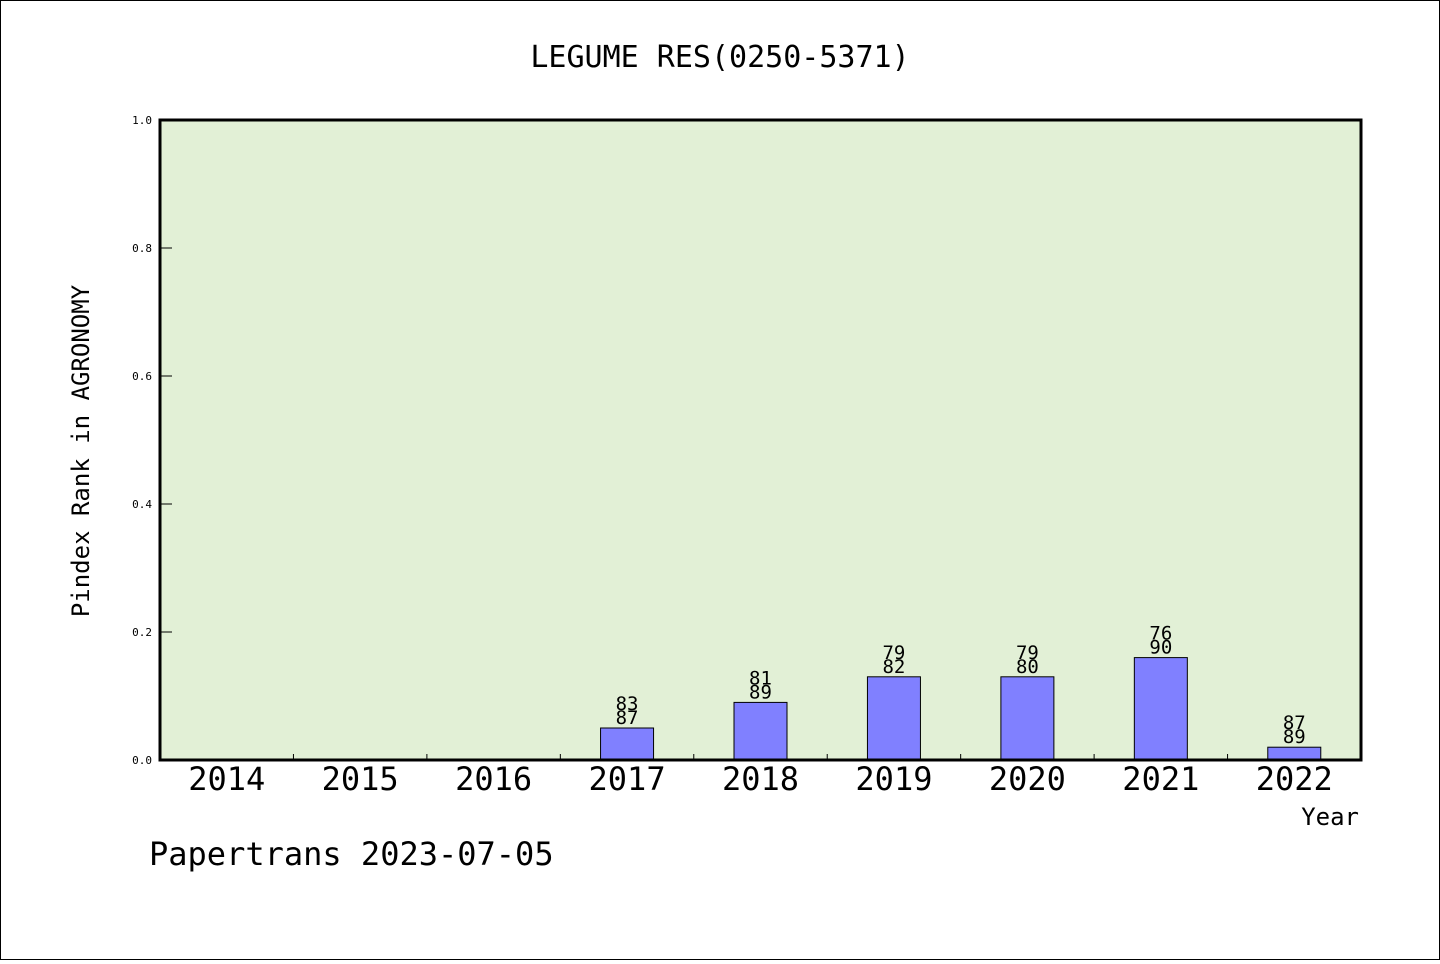 The width and height of the screenshot is (1440, 964). What do you see at coordinates (760, 731) in the screenshot?
I see `bar-2018` at bounding box center [760, 731].